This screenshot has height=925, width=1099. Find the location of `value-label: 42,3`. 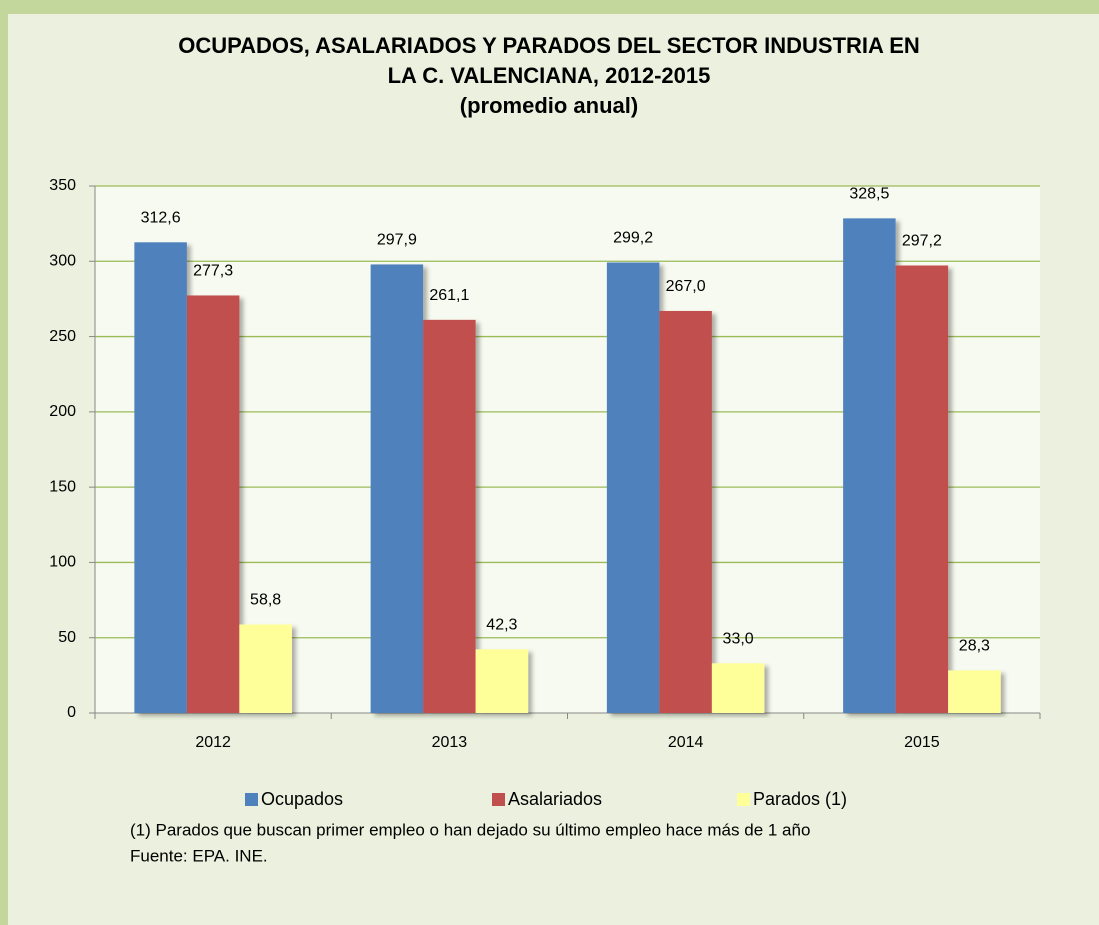

value-label: 42,3 is located at coordinates (501, 625).